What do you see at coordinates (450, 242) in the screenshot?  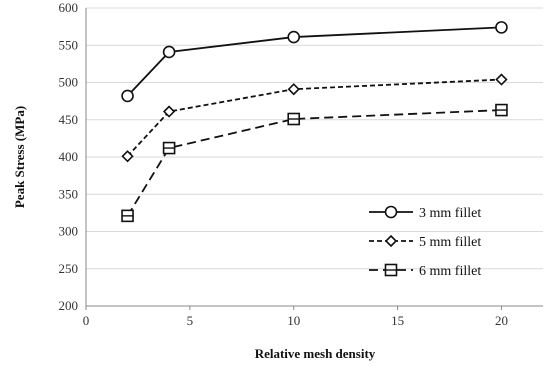 I see `legend-label-5-mm-fillet: 5 mm fillet` at bounding box center [450, 242].